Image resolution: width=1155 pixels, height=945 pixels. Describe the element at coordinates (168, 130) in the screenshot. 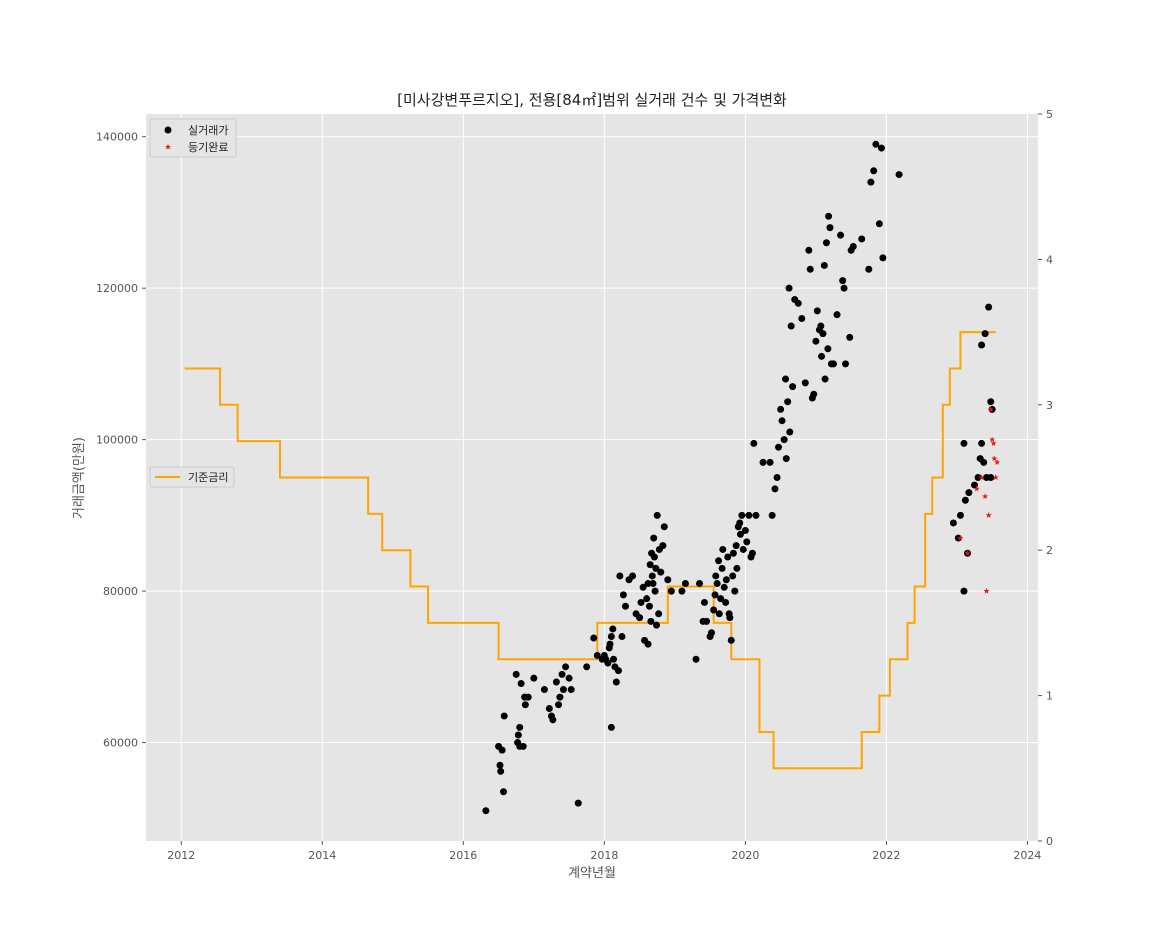

I see `legend-trade-marker` at that location.